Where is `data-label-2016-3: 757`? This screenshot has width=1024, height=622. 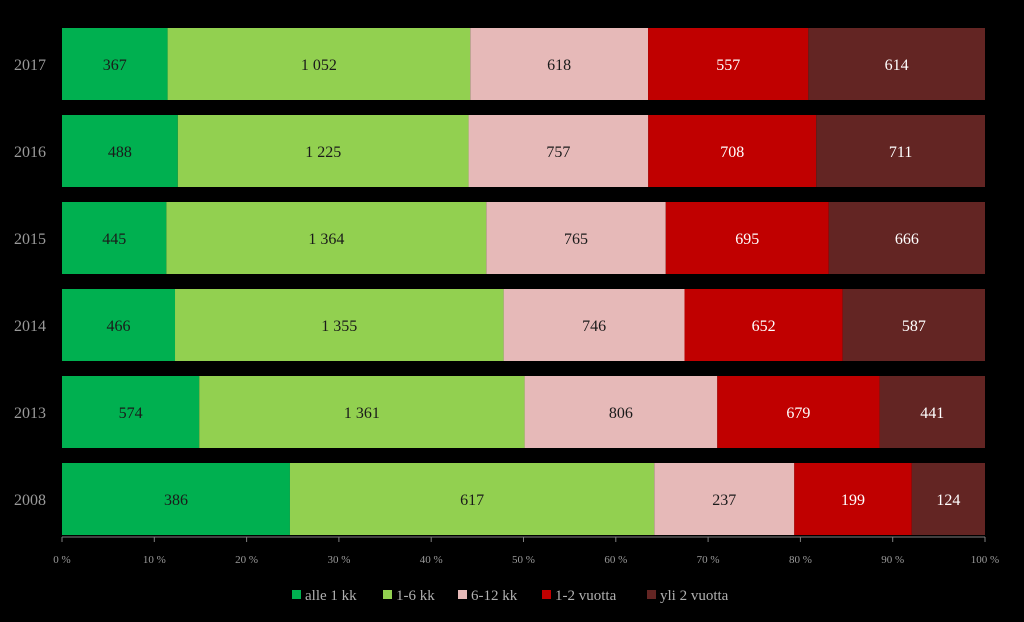
data-label-2016-3: 757 is located at coordinates (558, 152).